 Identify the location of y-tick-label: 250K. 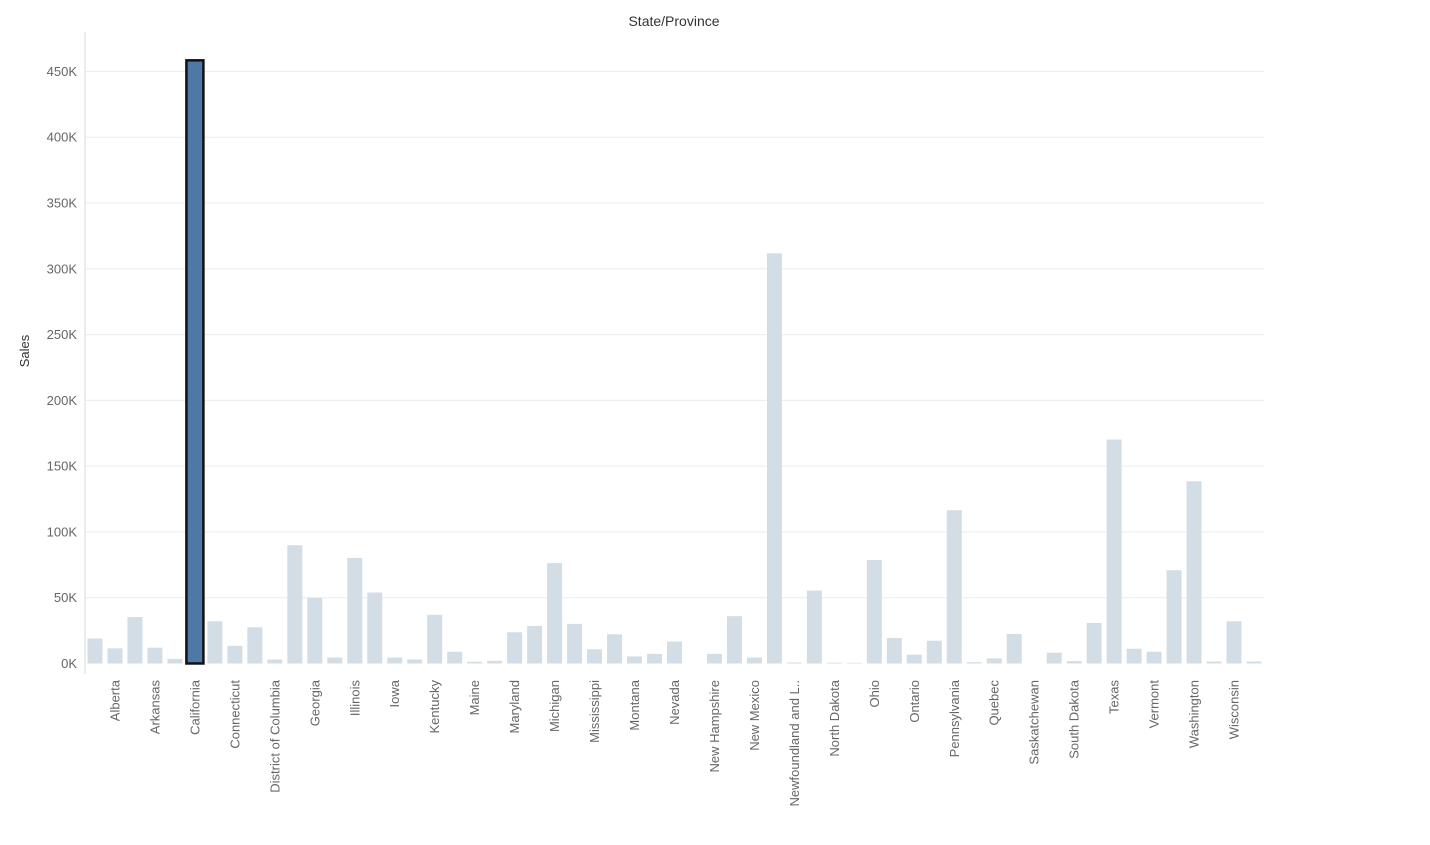
(62, 334).